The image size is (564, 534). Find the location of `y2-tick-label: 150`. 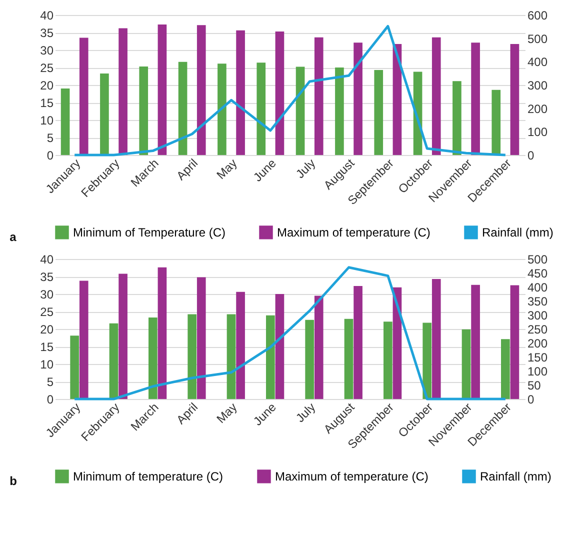

y2-tick-label: 150 is located at coordinates (538, 357).